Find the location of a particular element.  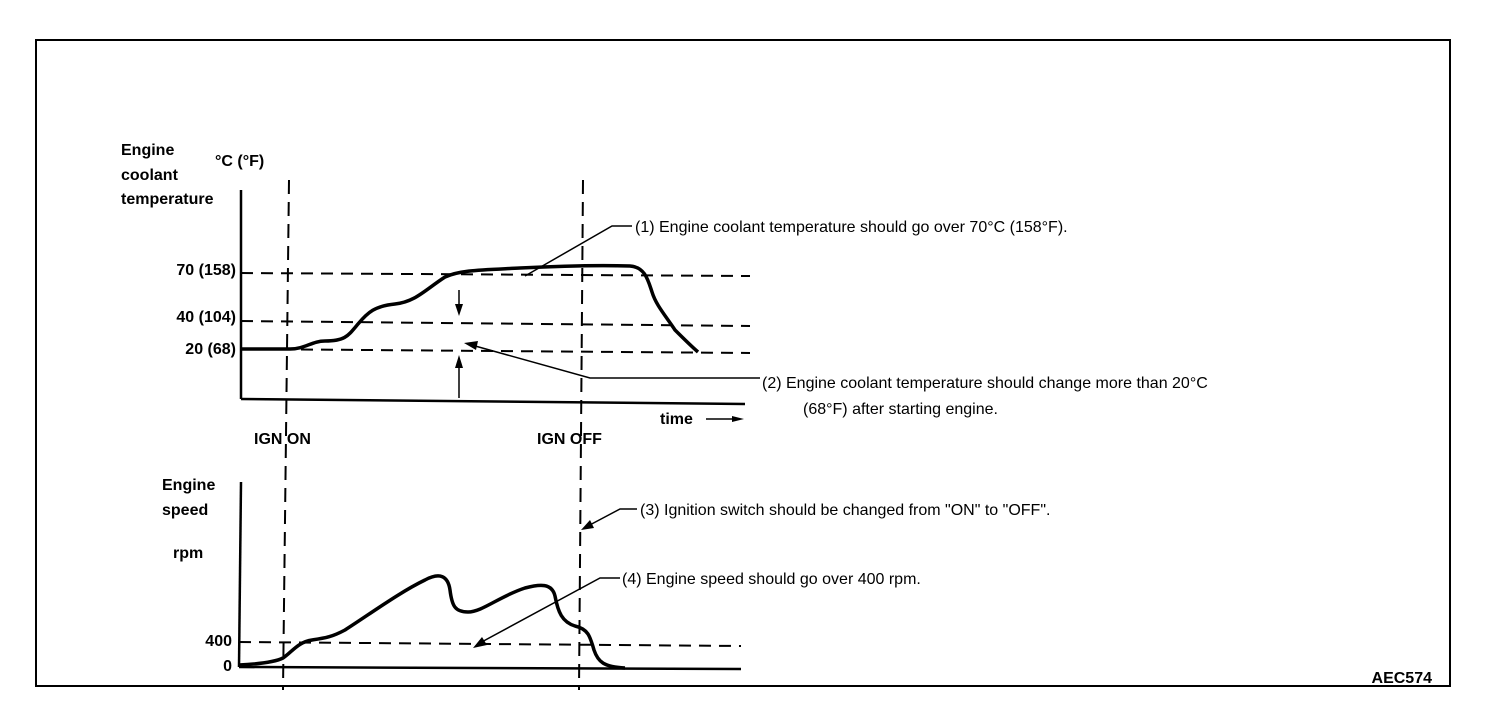

callout-1-leader is located at coordinates (578, 251).